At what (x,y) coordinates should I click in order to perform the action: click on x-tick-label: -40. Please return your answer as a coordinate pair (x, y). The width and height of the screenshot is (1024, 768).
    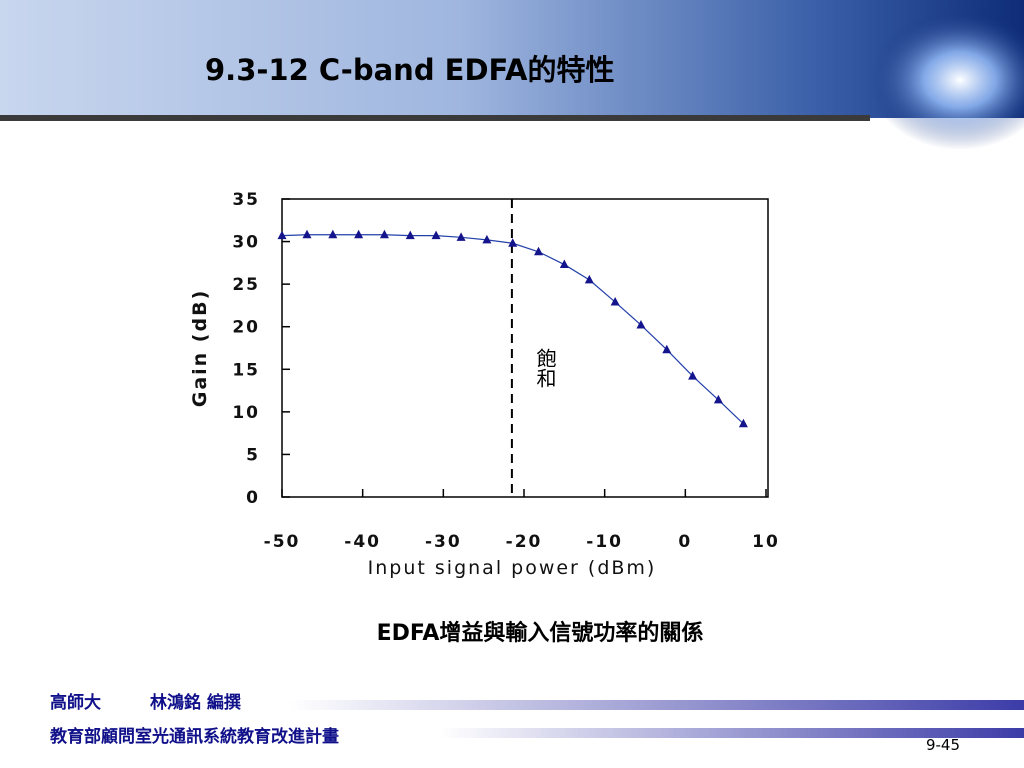
    Looking at the image, I should click on (362, 542).